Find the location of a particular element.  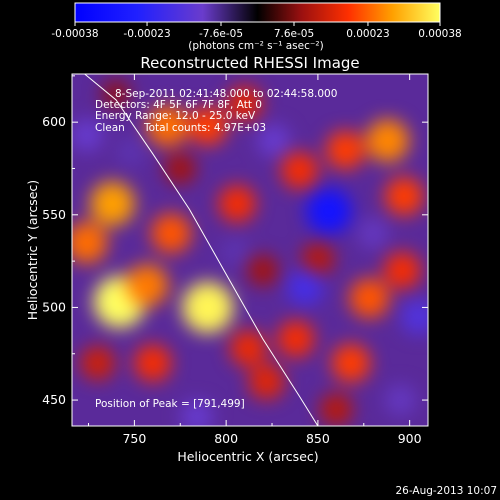

colorbar-tick-label: 0.00023 is located at coordinates (367, 34).